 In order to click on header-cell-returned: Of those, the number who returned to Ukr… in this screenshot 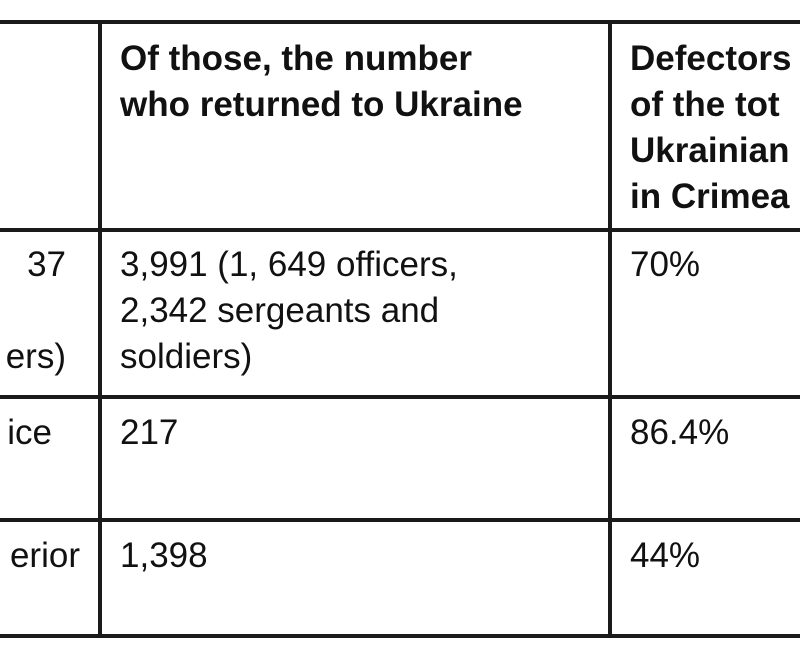, I will do `click(321, 81)`.